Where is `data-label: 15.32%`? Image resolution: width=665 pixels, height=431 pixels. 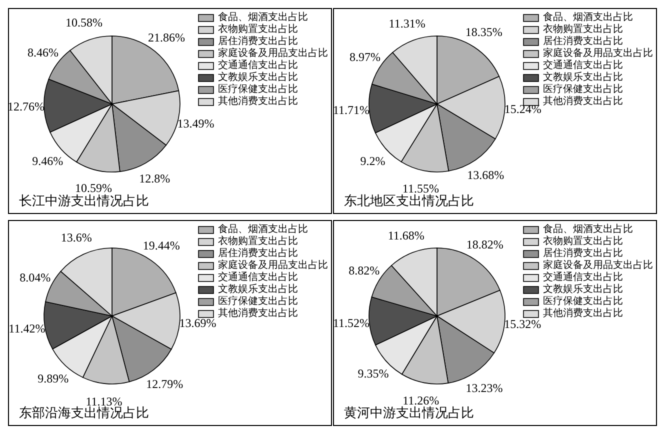
data-label: 15.32% is located at coordinates (523, 323).